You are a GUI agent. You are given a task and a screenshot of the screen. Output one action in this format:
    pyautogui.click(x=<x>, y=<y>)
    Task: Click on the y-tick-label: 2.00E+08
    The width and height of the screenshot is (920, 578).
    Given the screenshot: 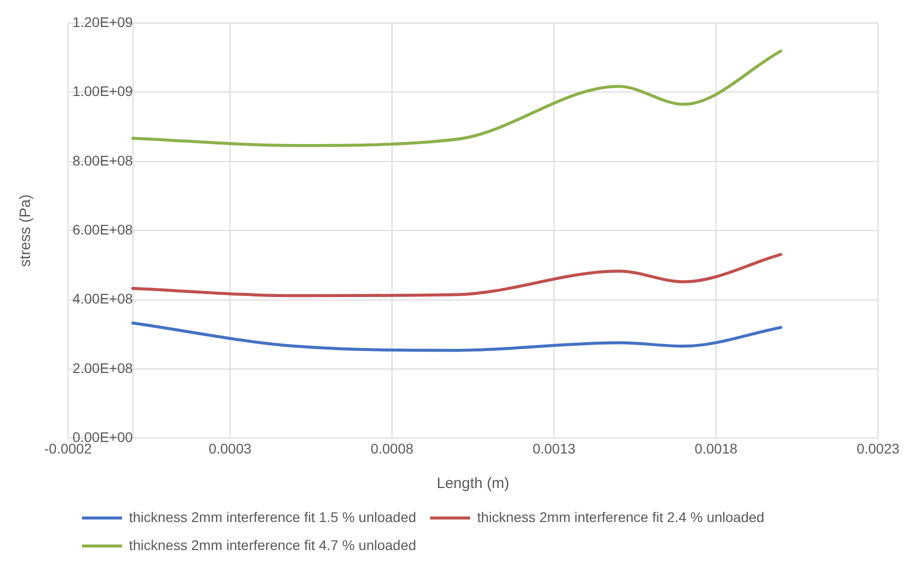 What is the action you would take?
    pyautogui.click(x=103, y=368)
    